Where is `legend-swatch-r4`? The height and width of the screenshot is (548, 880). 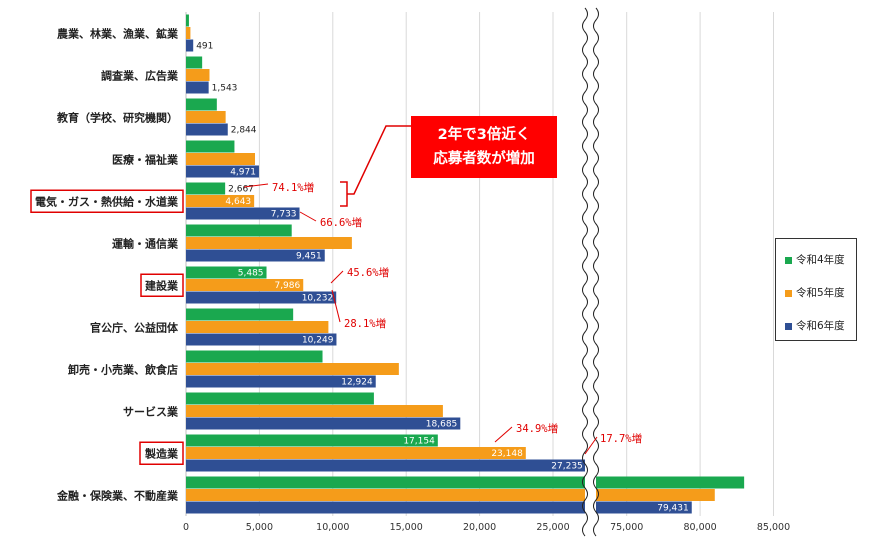 legend-swatch-r4 is located at coordinates (788, 260).